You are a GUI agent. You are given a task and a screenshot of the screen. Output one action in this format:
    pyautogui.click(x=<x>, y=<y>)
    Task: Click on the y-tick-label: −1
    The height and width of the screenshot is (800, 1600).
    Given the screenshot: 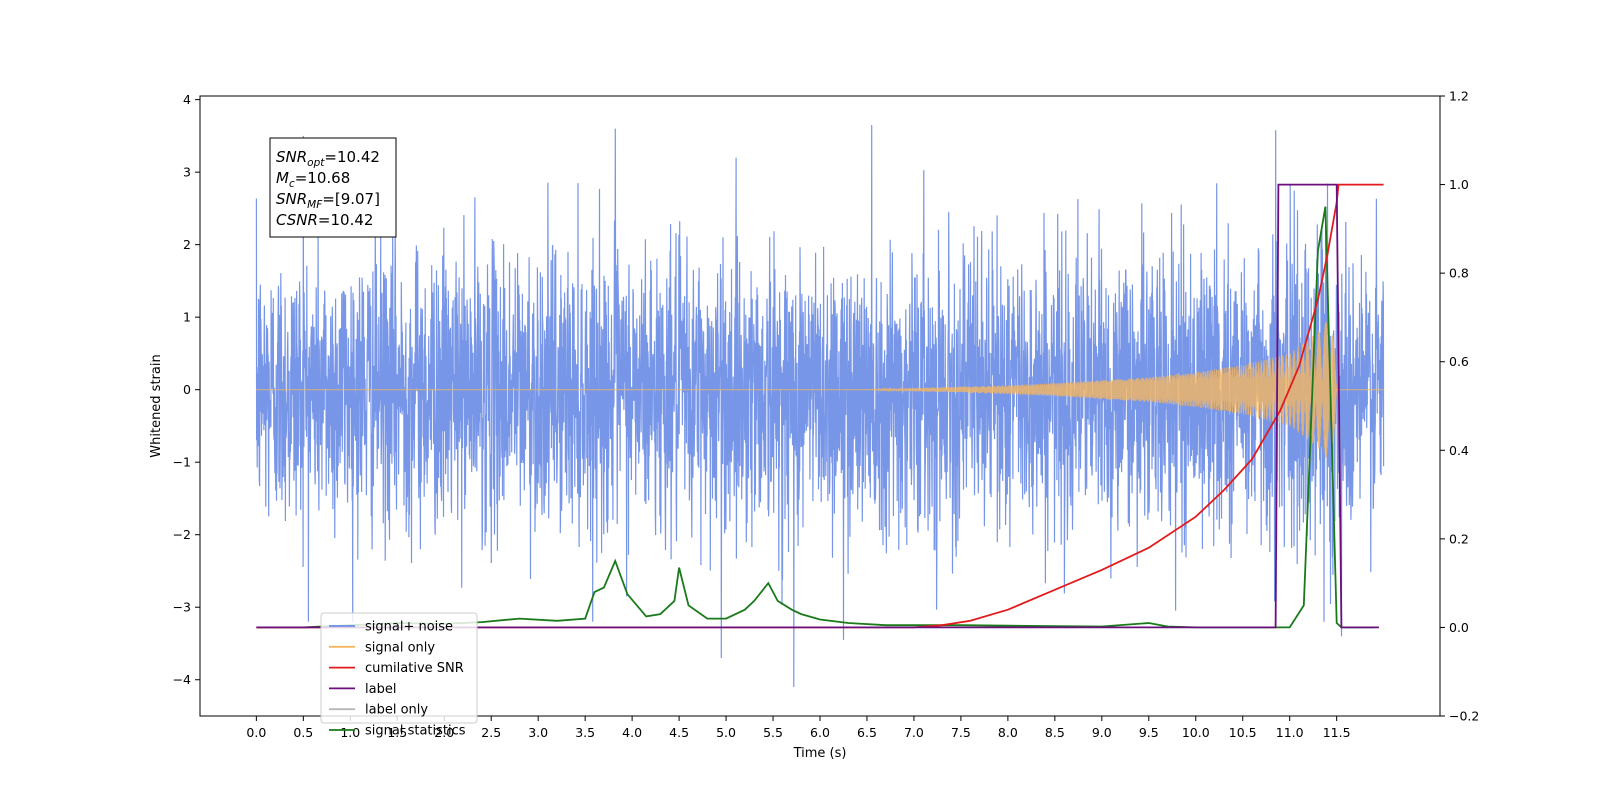 What is the action you would take?
    pyautogui.click(x=182, y=462)
    